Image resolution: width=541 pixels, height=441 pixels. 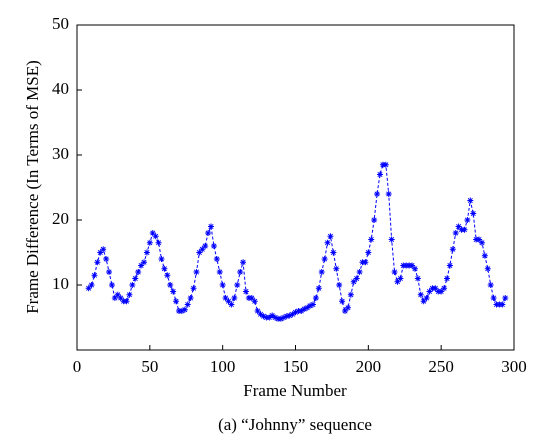 What do you see at coordinates (295, 424) in the screenshot?
I see `caption: (a) “Johnny” sequence` at bounding box center [295, 424].